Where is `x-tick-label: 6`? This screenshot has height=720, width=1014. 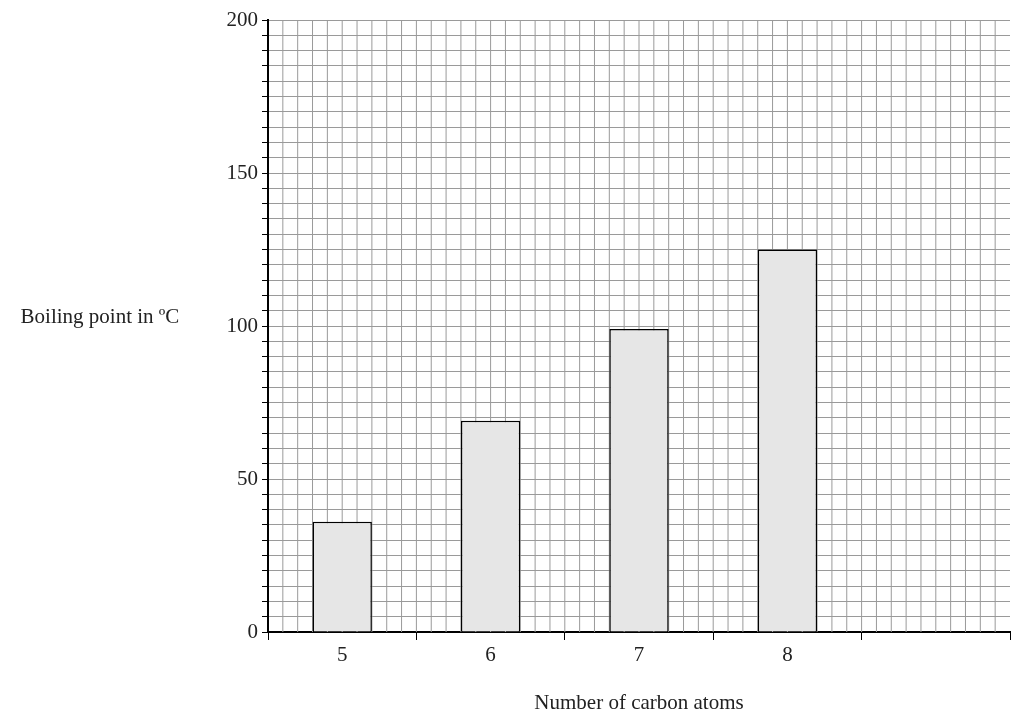
x-tick-label: 6 is located at coordinates (490, 654).